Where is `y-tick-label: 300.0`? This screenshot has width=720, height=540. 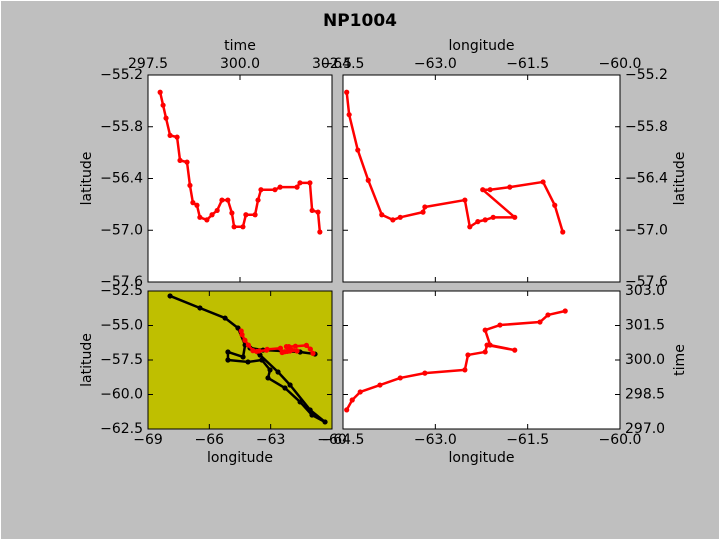 y-tick-label: 300.0 is located at coordinates (645, 360).